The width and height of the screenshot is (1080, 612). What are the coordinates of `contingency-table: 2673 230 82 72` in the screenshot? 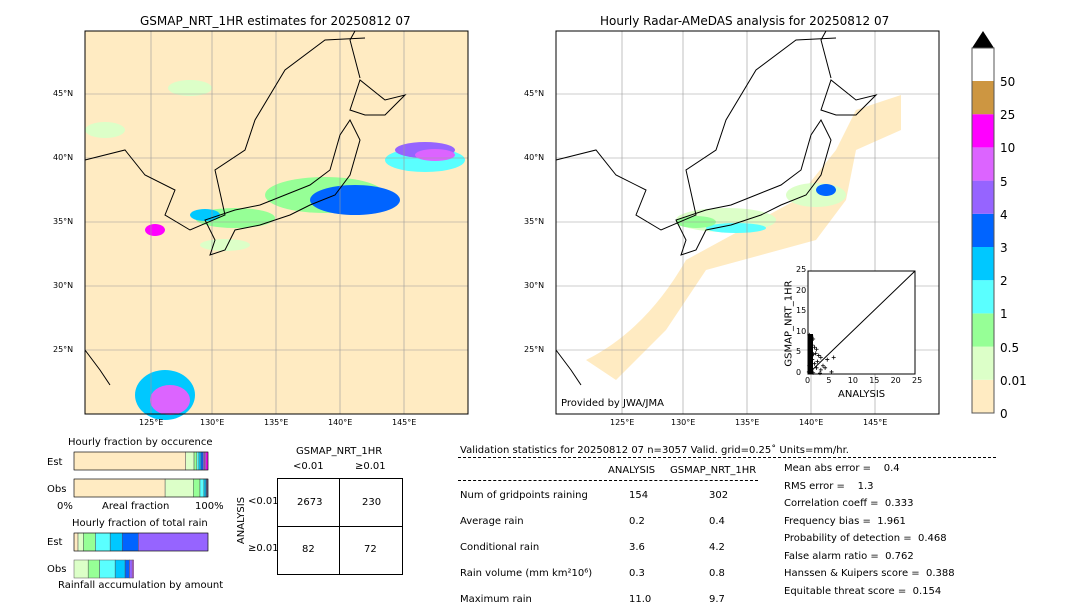 It's located at (340, 526).